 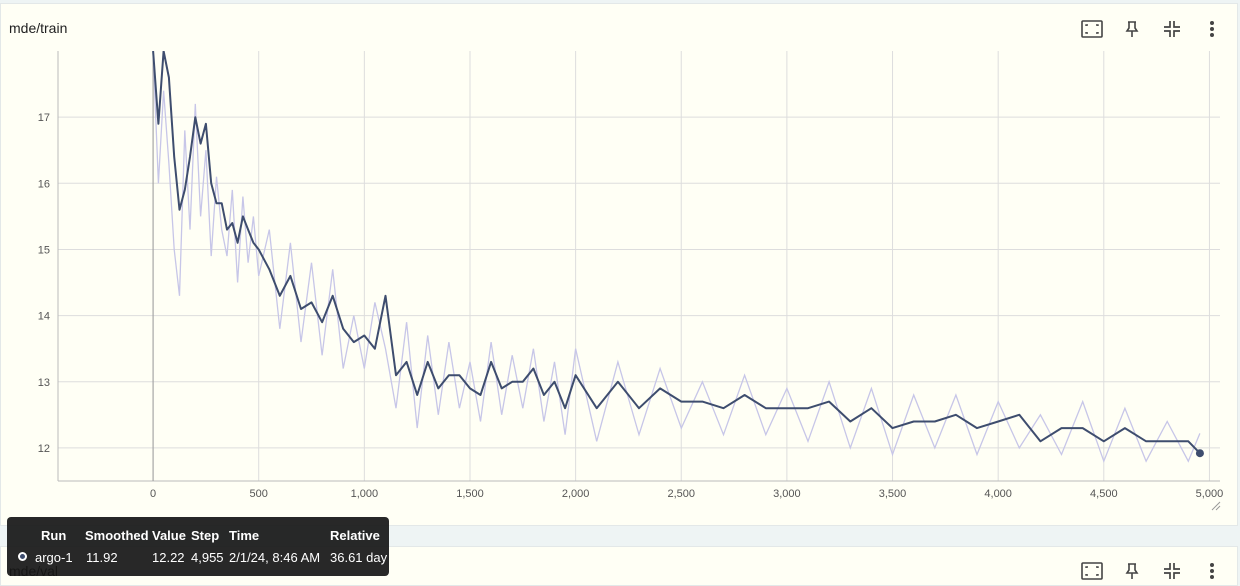 What do you see at coordinates (54, 535) in the screenshot?
I see `tooltip-header-run: Run` at bounding box center [54, 535].